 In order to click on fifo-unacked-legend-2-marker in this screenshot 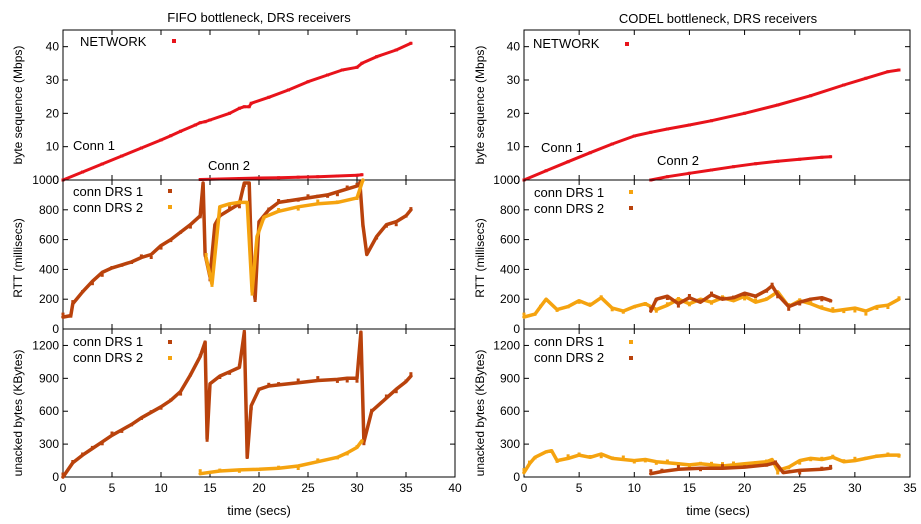, I will do `click(170, 358)`.